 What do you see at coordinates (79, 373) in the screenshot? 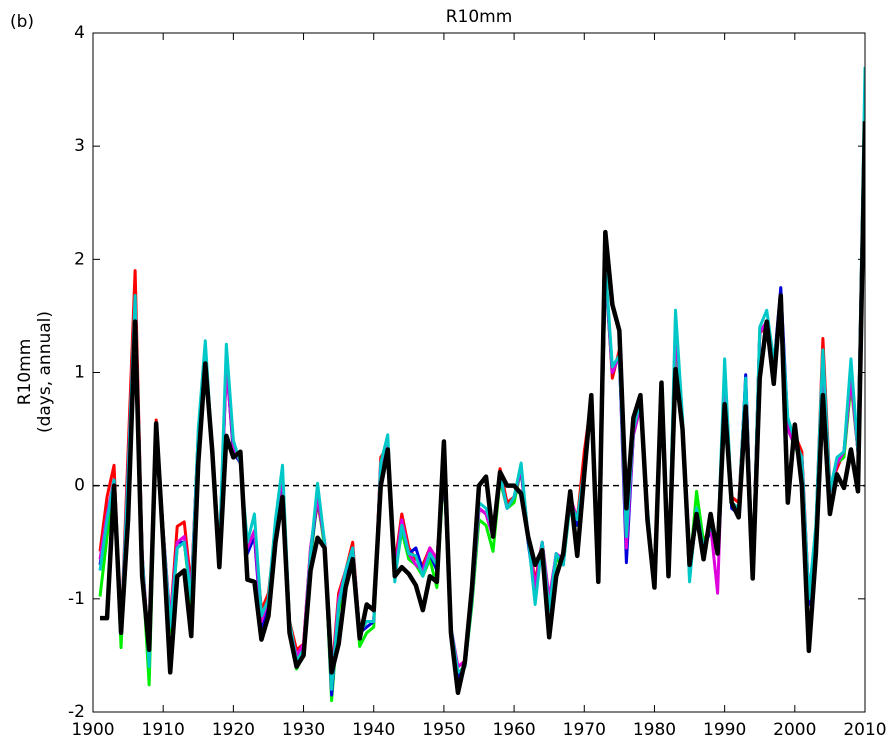
I see `y-tick-label: 1` at bounding box center [79, 373].